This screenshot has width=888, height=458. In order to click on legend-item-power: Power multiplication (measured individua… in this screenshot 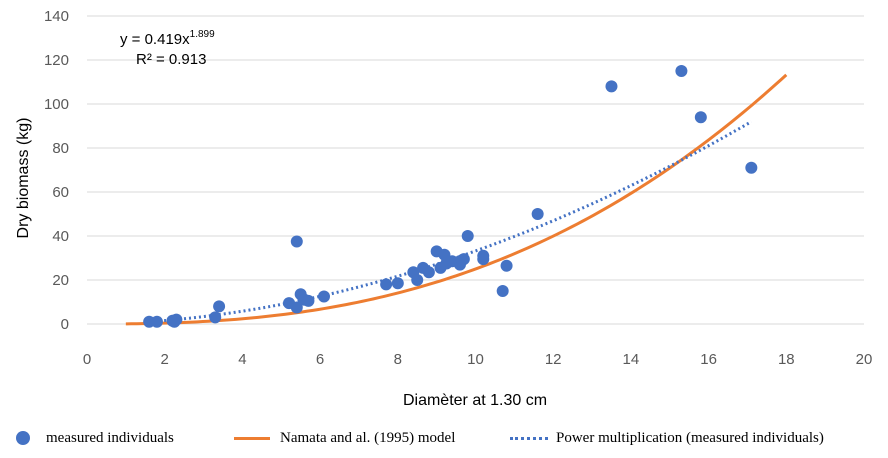, I will do `click(667, 438)`.